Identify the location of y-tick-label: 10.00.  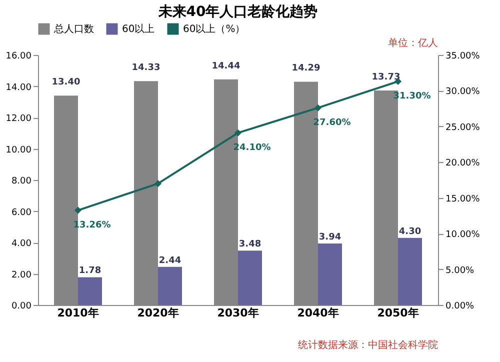
(19, 150).